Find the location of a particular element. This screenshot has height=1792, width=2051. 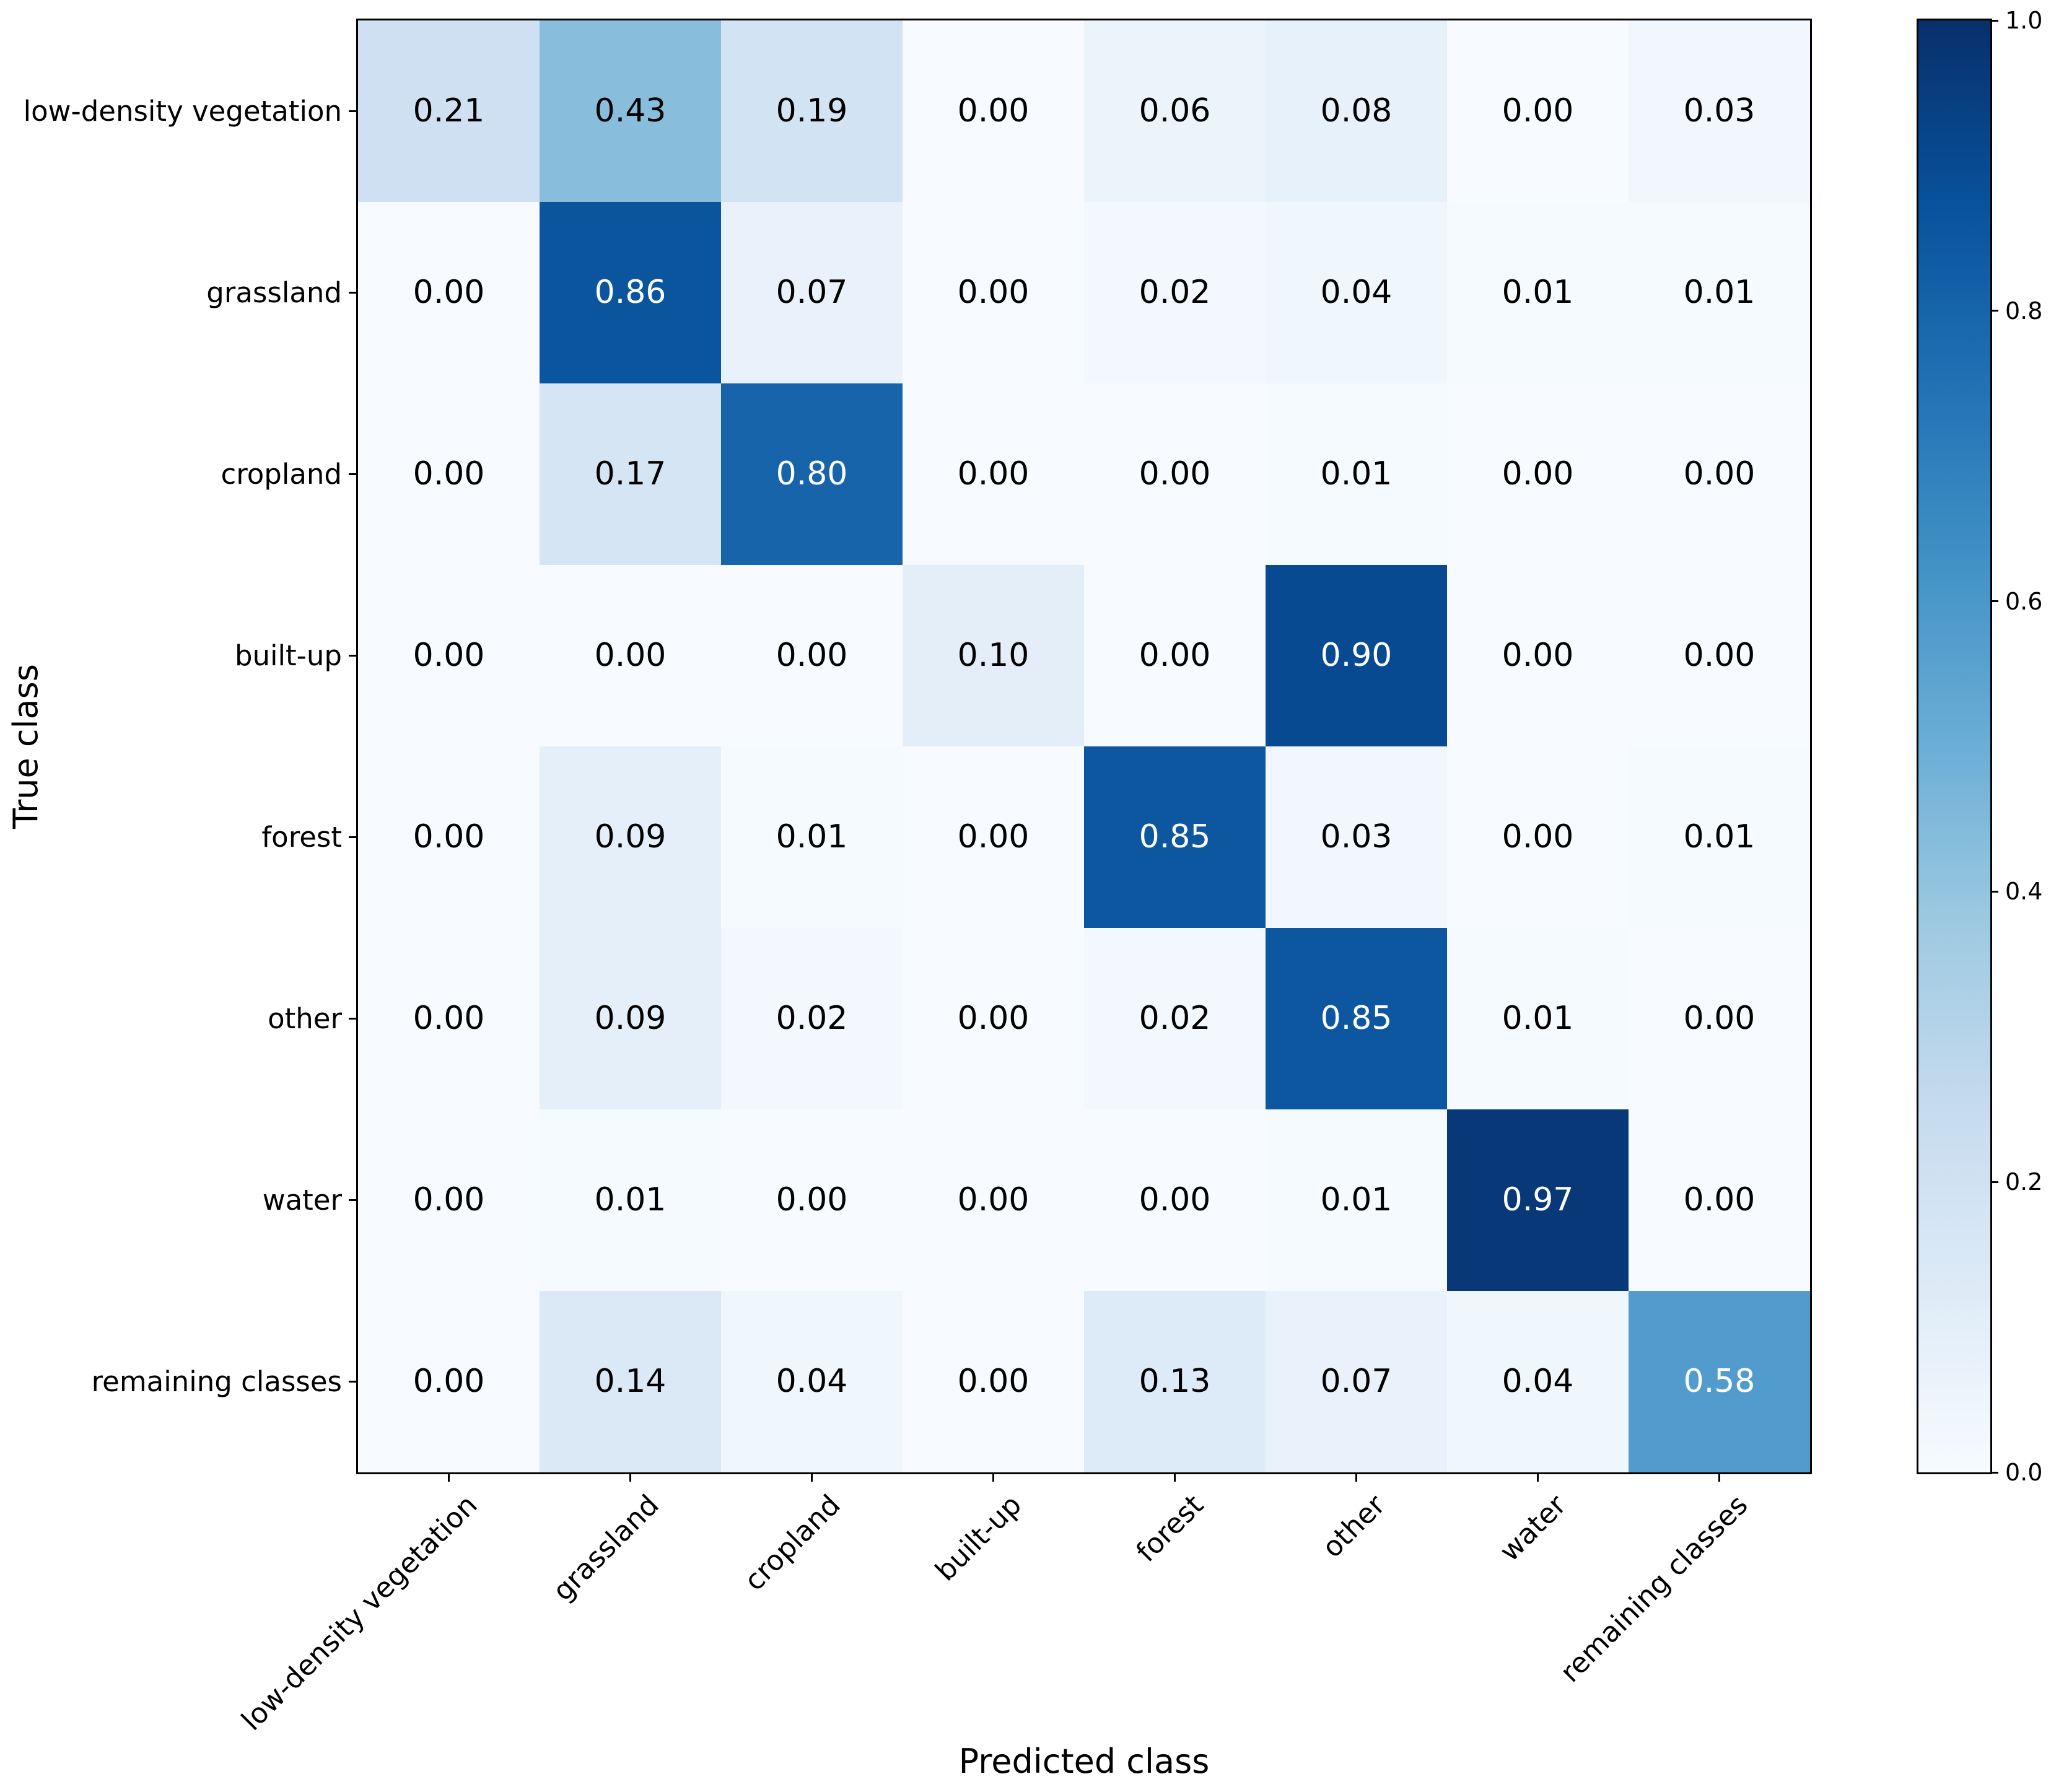

y-tick-label: cropland is located at coordinates (281, 474).